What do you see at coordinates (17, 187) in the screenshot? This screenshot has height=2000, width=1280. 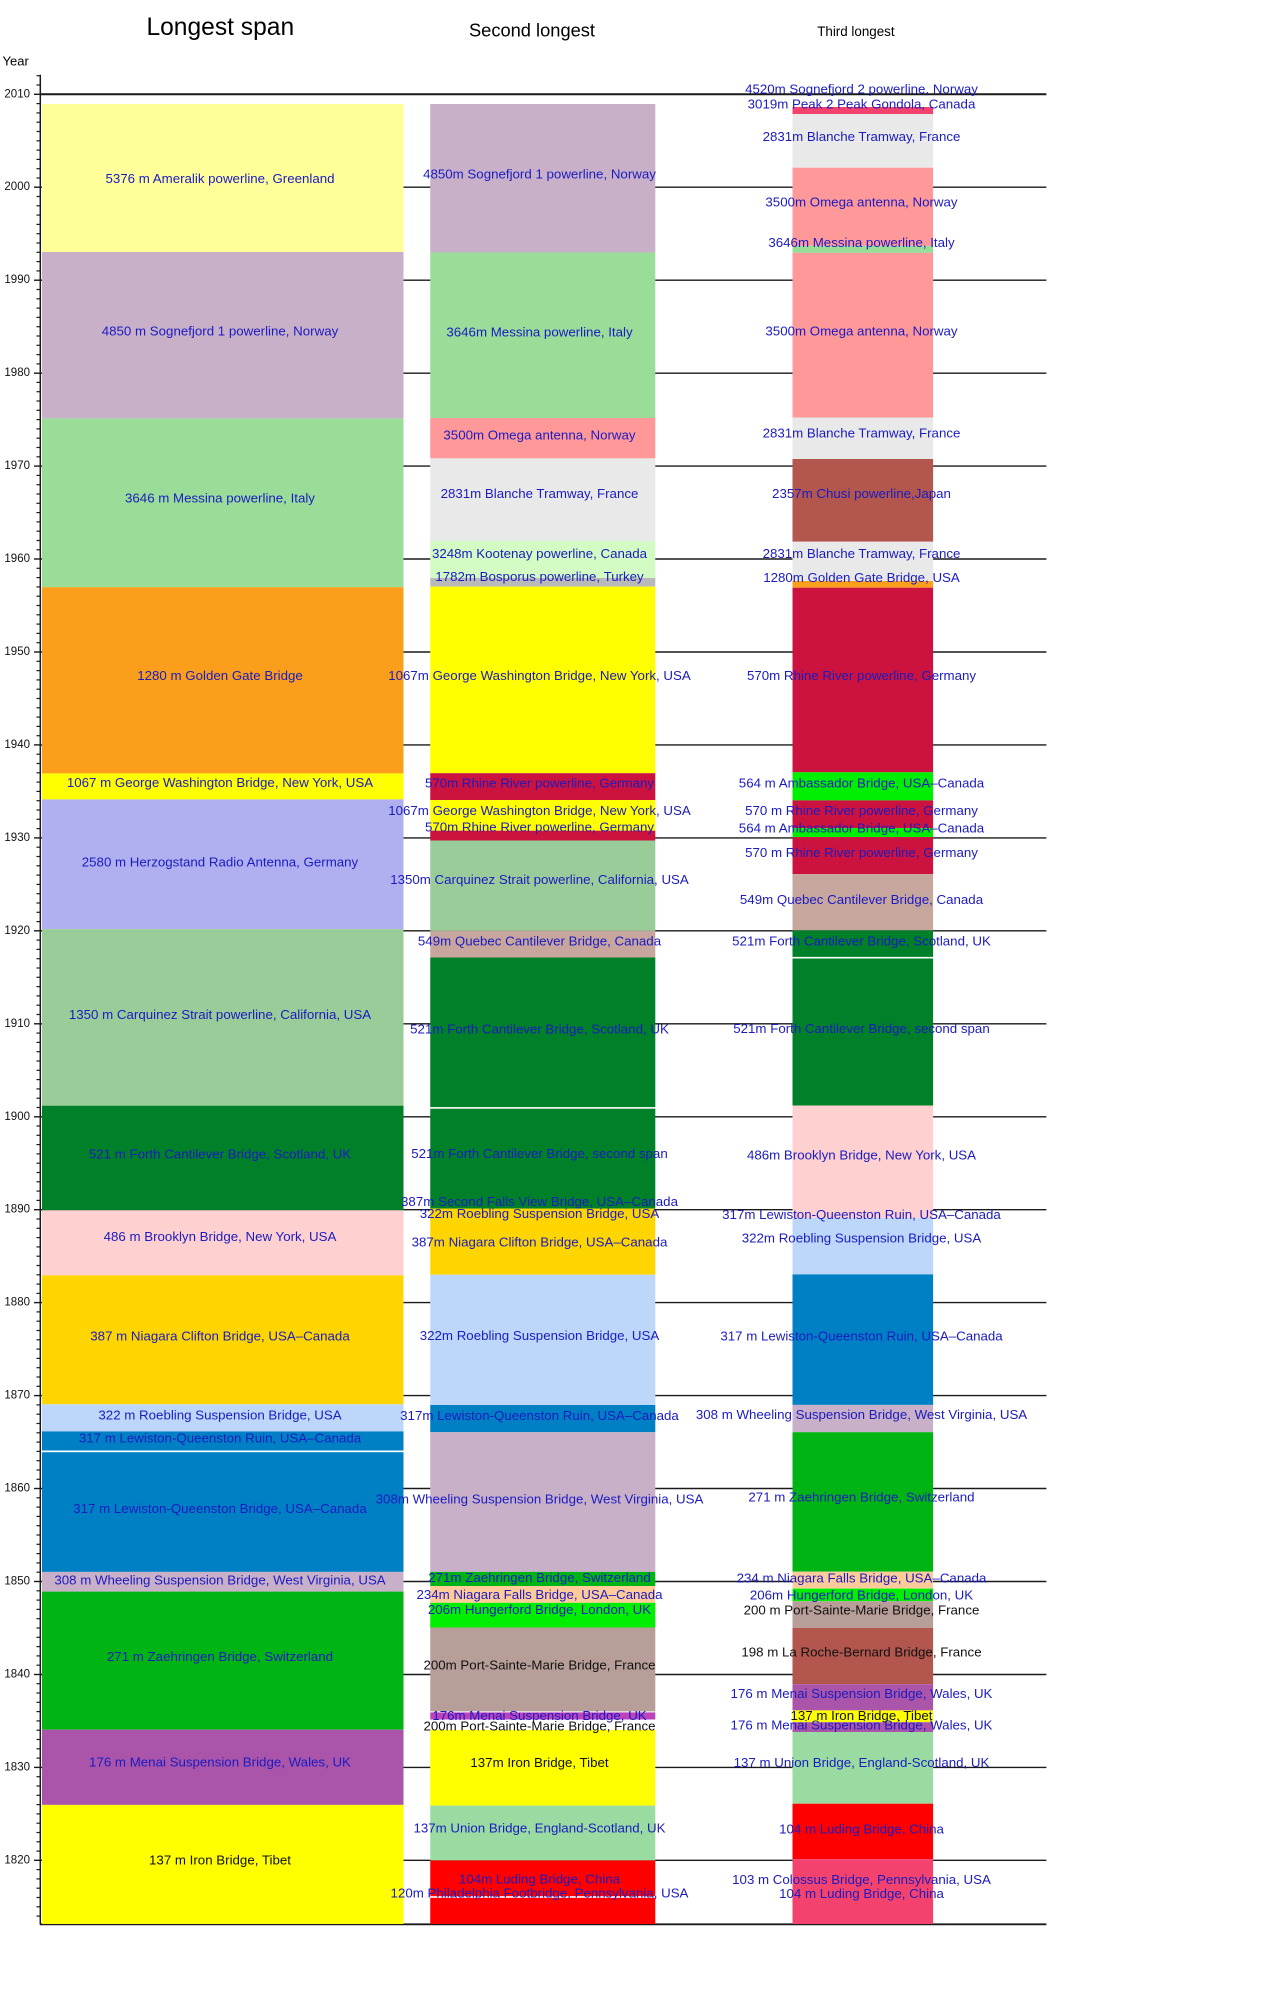 I see `svg-text: 2000` at bounding box center [17, 187].